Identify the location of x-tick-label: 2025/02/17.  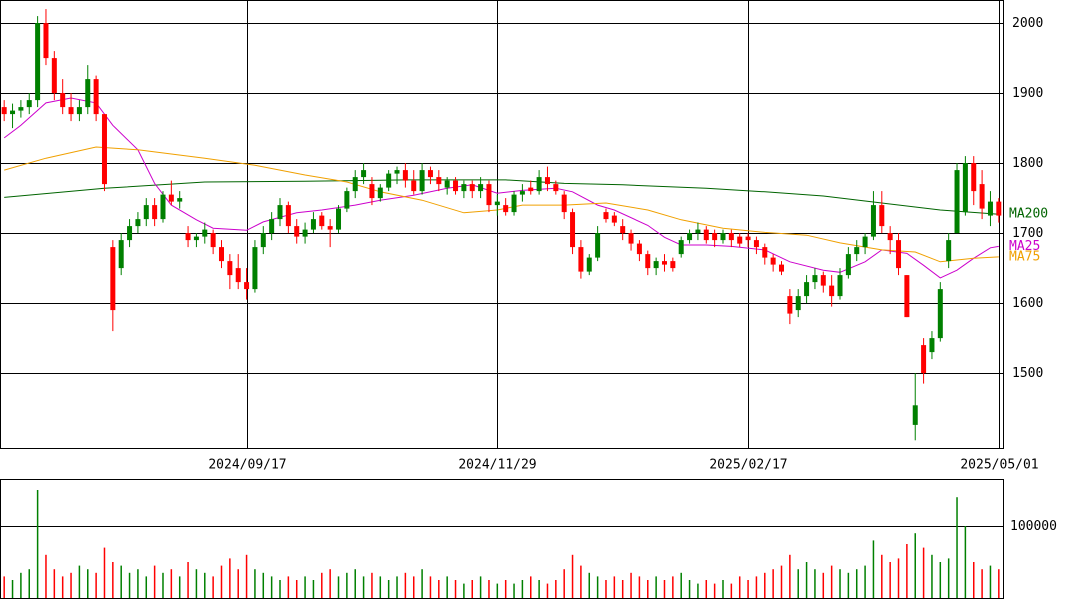
(748, 465).